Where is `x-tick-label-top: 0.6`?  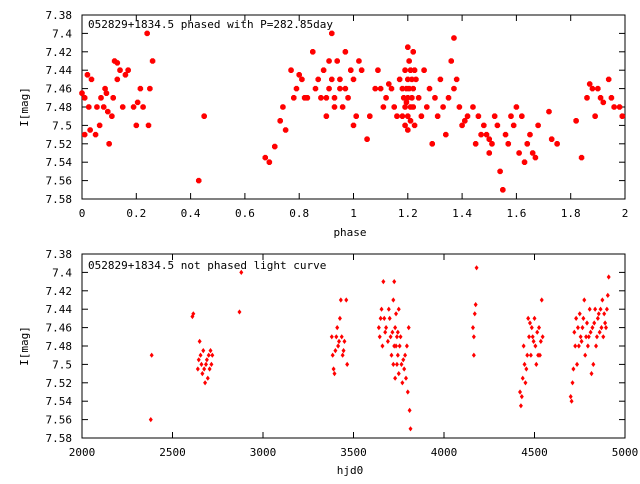
x-tick-label-top: 0.6 is located at coordinates (245, 213).